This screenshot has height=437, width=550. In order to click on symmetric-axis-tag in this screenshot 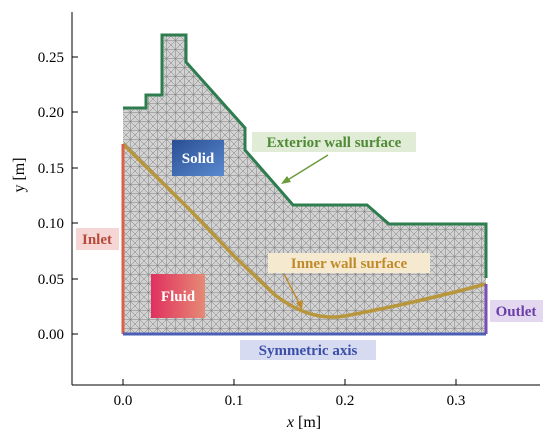, I will do `click(308, 350)`.